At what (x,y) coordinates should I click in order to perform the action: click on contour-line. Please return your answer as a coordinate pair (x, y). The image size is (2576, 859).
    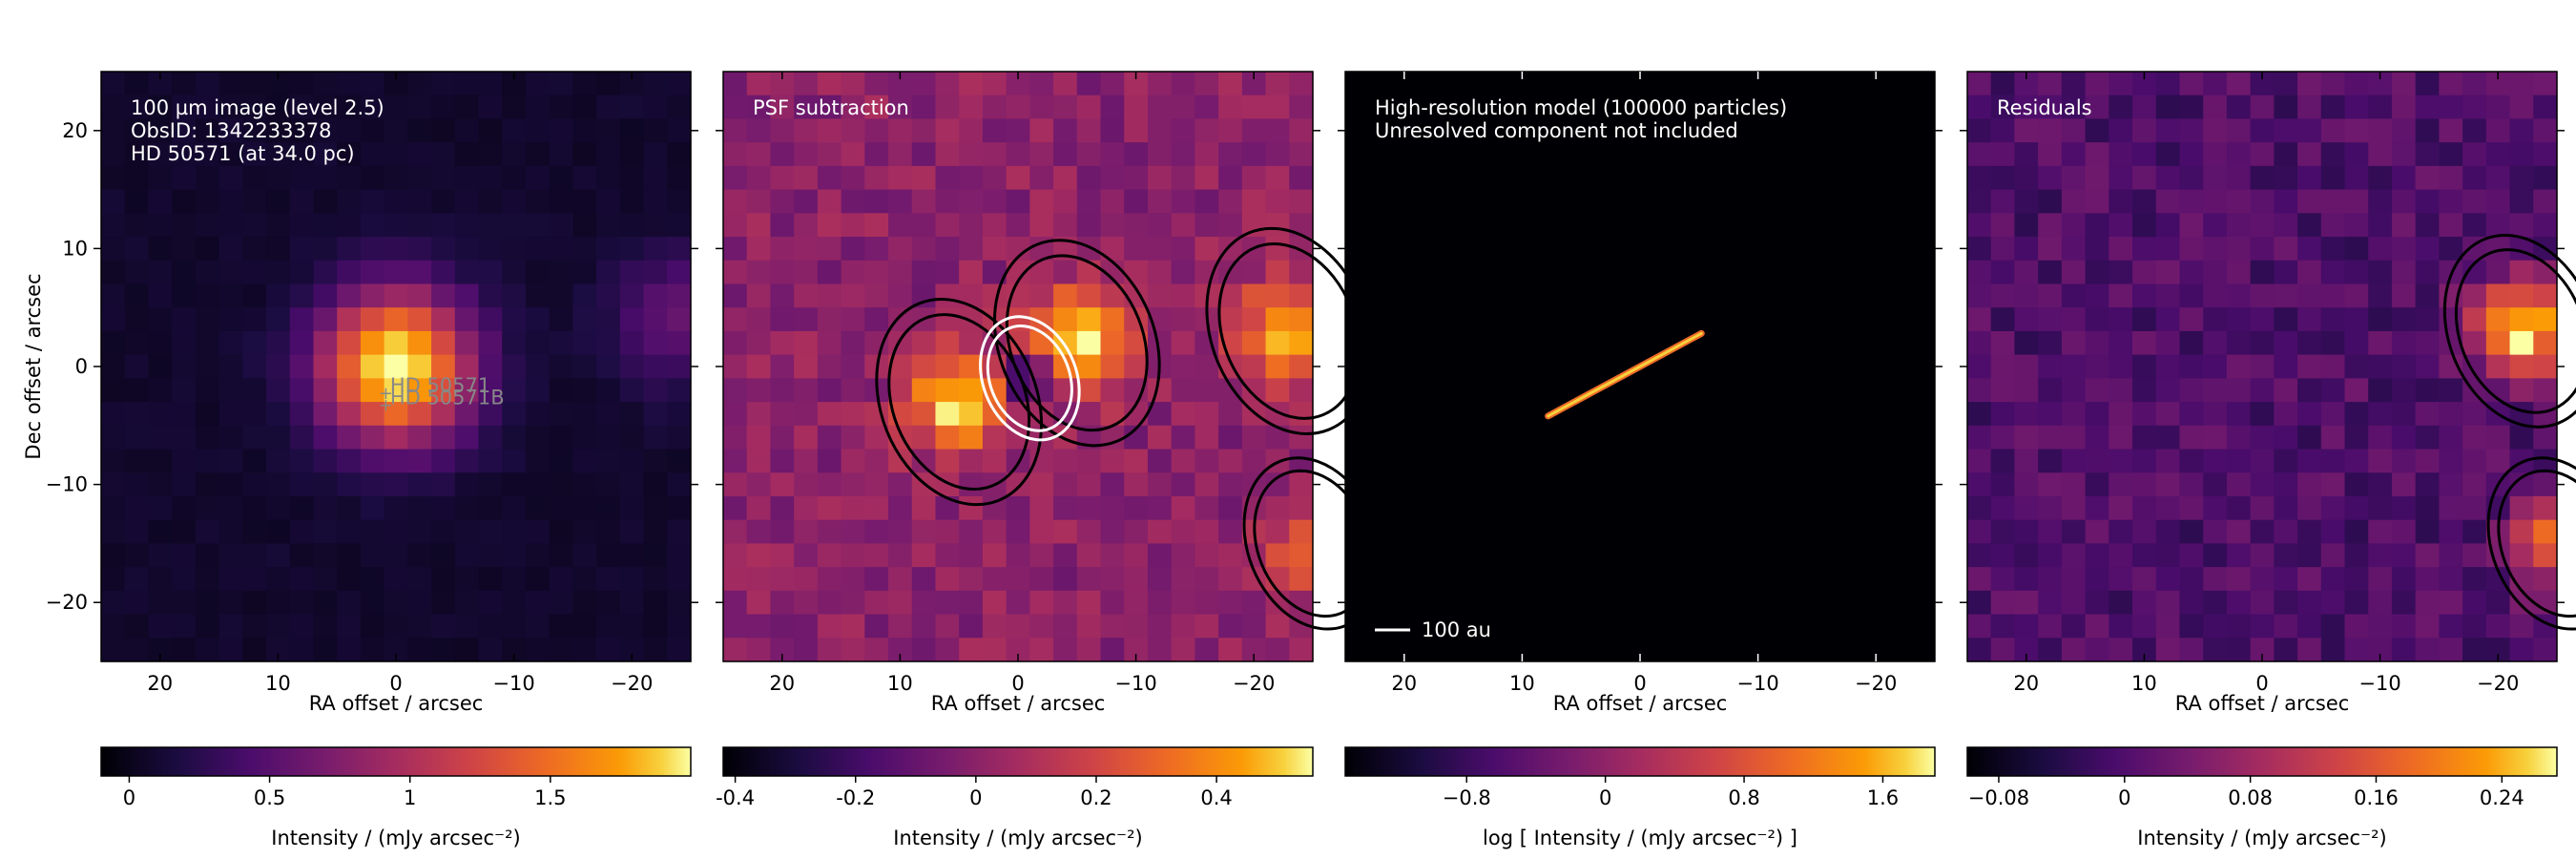
    Looking at the image, I should click on (1029, 378).